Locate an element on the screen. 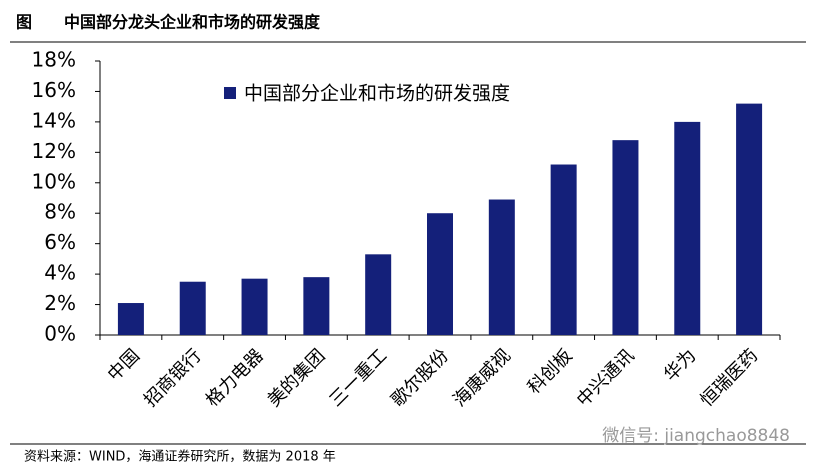 The image size is (816, 474). y-tick-label: 10% is located at coordinates (54, 181).